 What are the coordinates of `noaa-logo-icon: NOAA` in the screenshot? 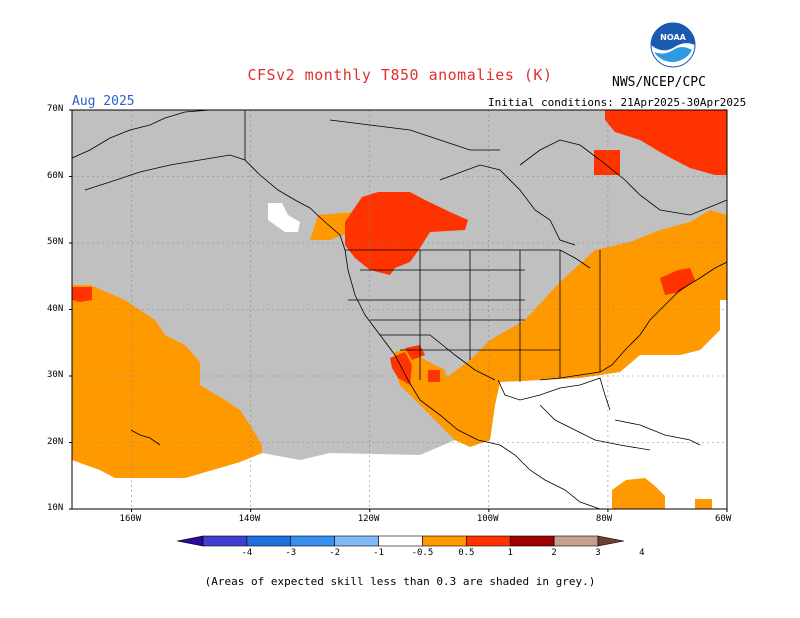 It's located at (673, 45).